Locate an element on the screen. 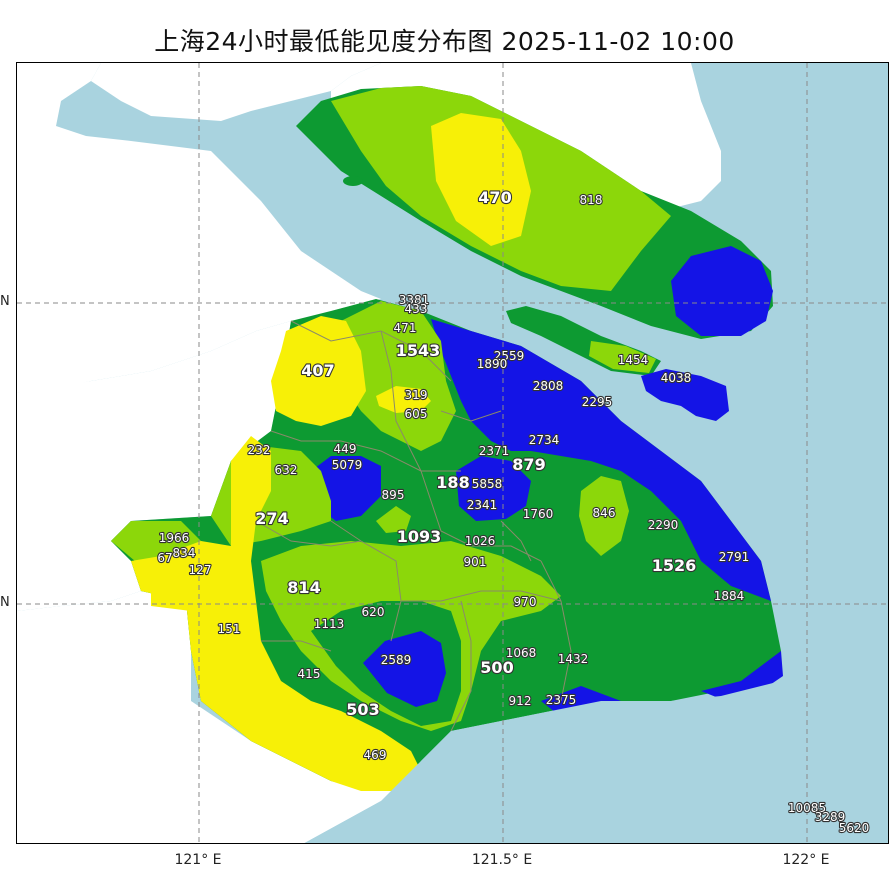  station-label-901: 901 is located at coordinates (475, 562).